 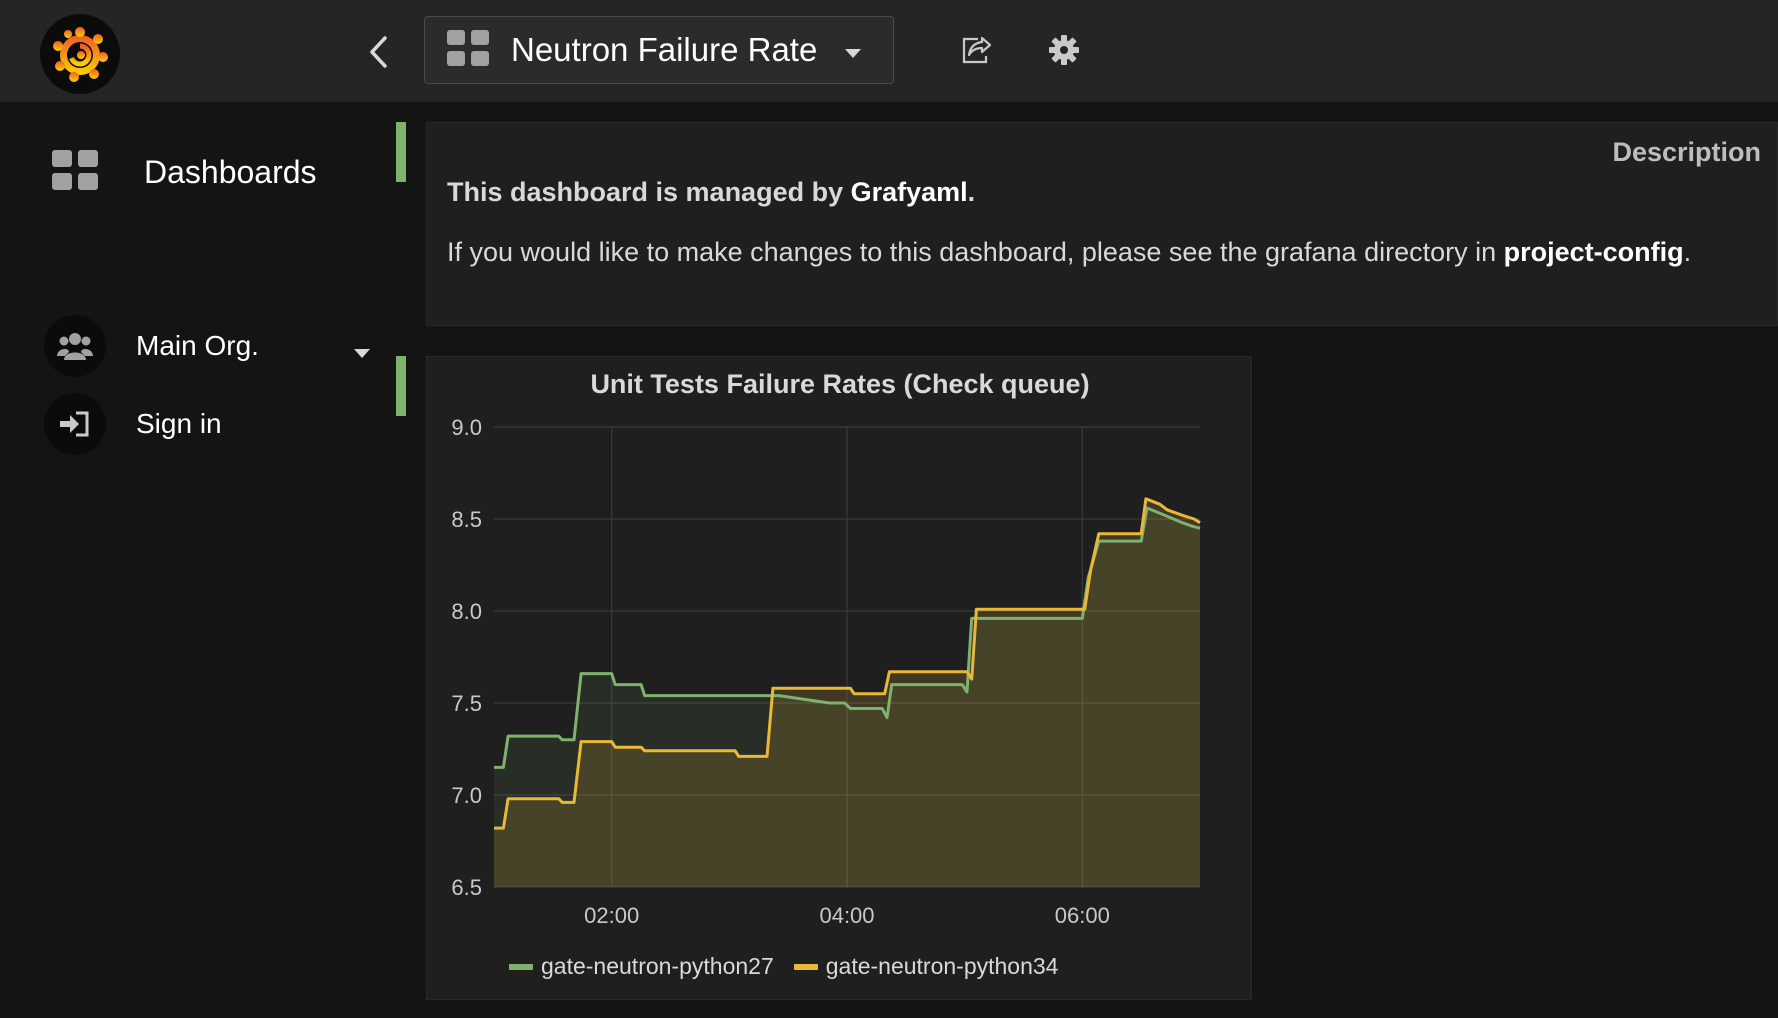 What do you see at coordinates (362, 352) in the screenshot?
I see `org-caret-down-icon` at bounding box center [362, 352].